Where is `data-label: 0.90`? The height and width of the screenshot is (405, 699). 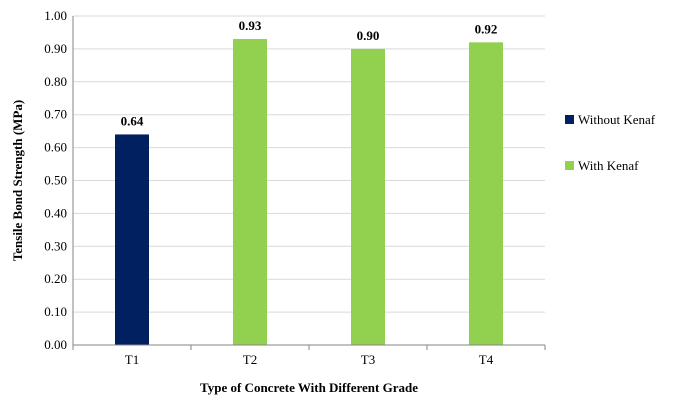
data-label: 0.90 is located at coordinates (368, 35).